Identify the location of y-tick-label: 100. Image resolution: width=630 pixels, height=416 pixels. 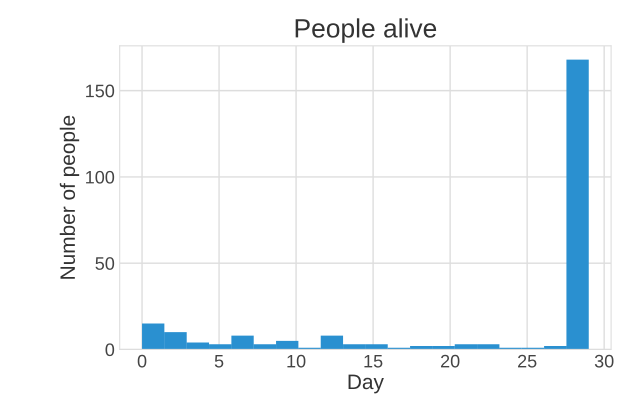
(100, 177).